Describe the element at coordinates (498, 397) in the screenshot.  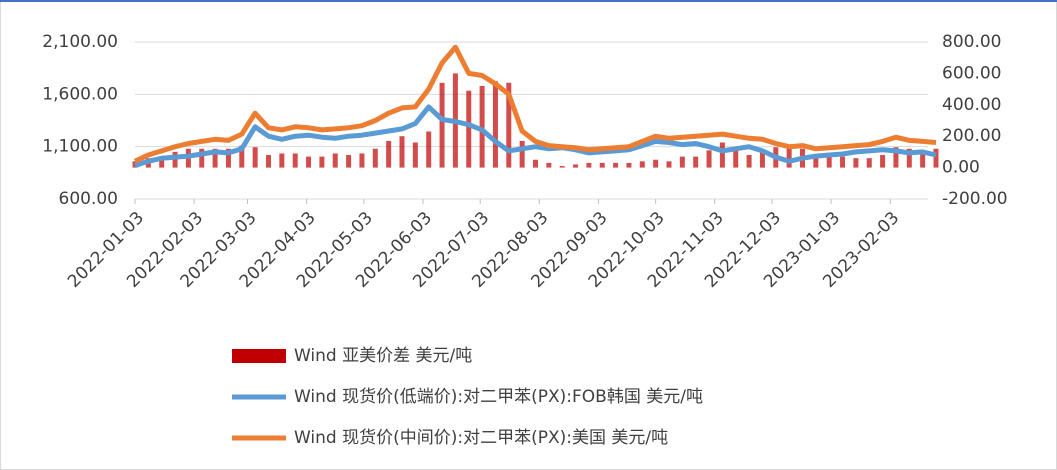
I see `legend-label: Wind 现货价(低端价):对二甲苯(PX):FOB韩国 美元/吨` at that location.